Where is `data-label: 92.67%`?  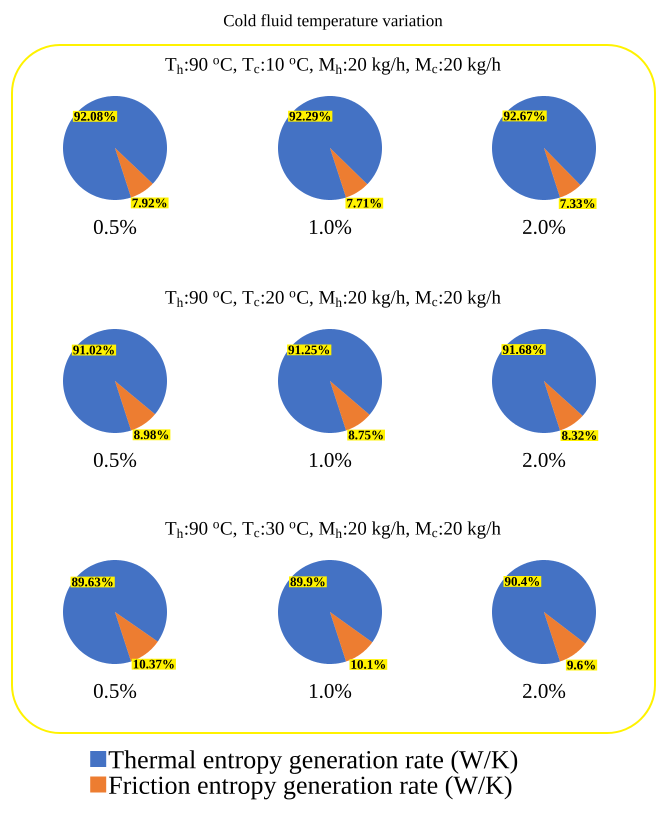
data-label: 92.67% is located at coordinates (524, 116).